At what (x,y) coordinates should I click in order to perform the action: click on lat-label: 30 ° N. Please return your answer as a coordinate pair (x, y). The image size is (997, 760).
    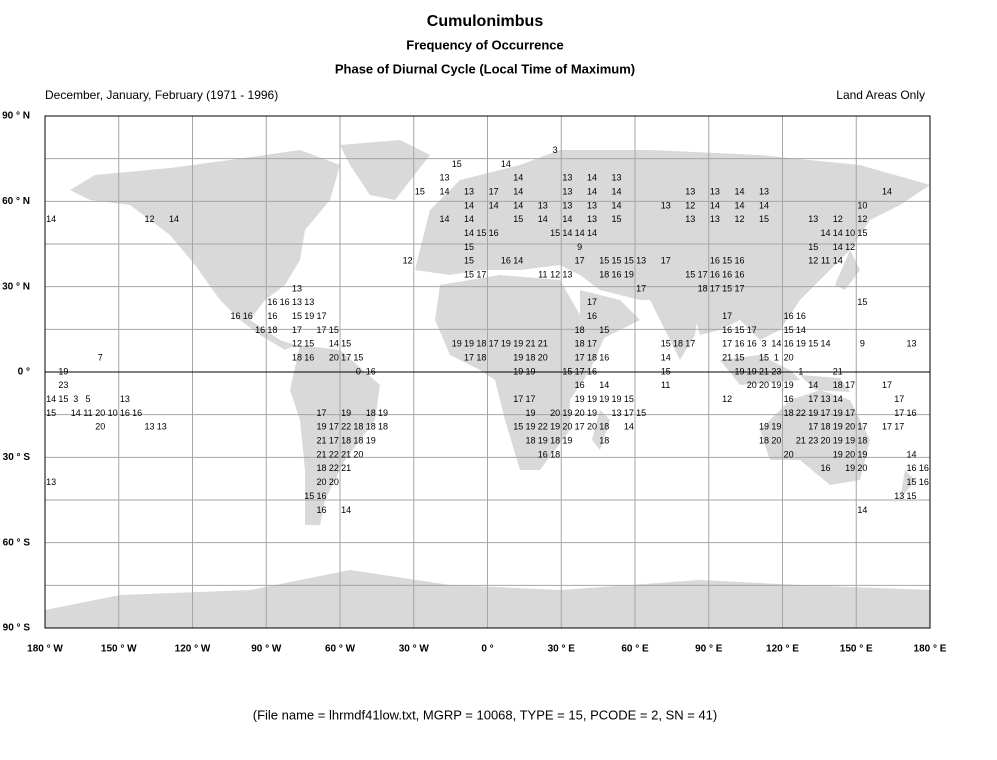
    Looking at the image, I should click on (16, 286).